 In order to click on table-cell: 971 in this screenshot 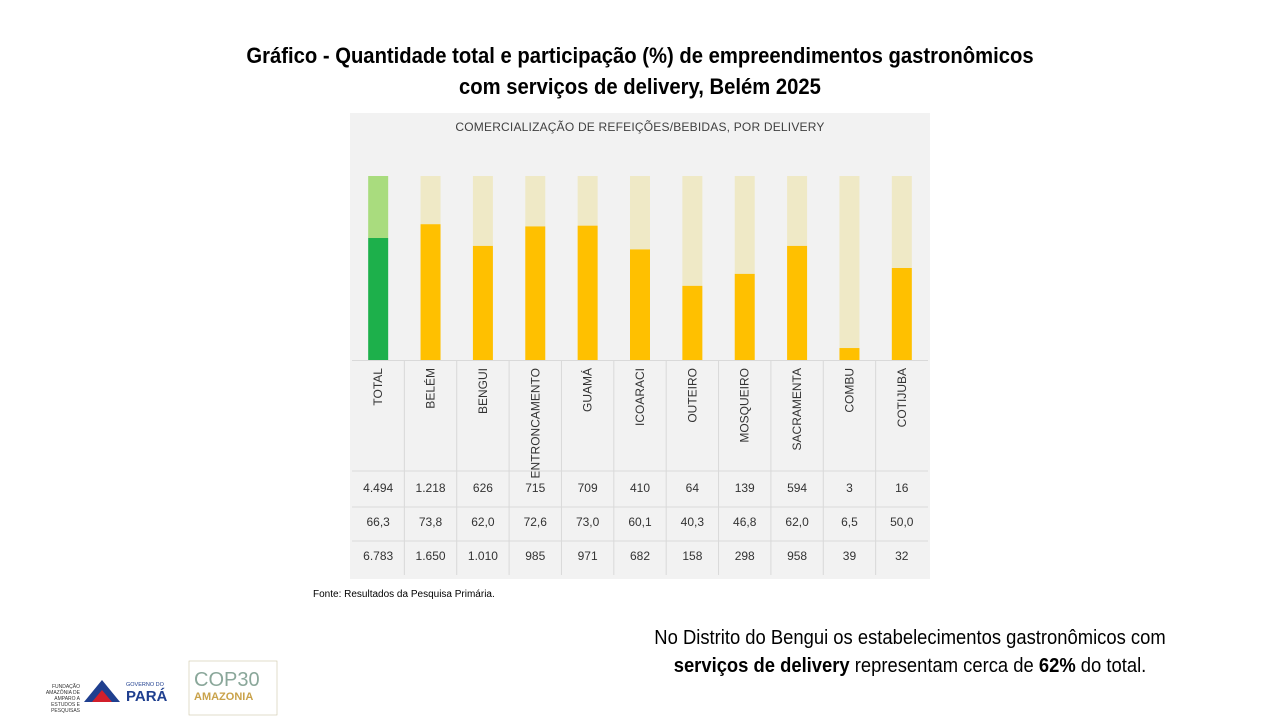, I will do `click(588, 556)`.